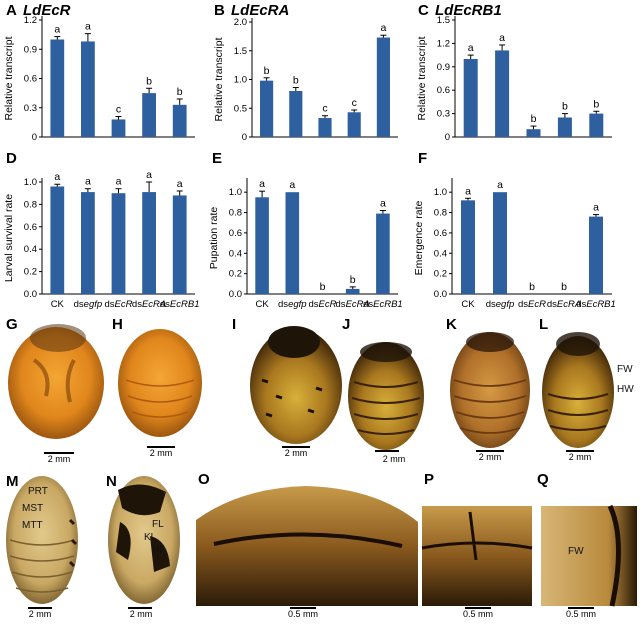  Describe the element at coordinates (240, 108) in the screenshot. I see `y-tick-label: 0.5` at that location.